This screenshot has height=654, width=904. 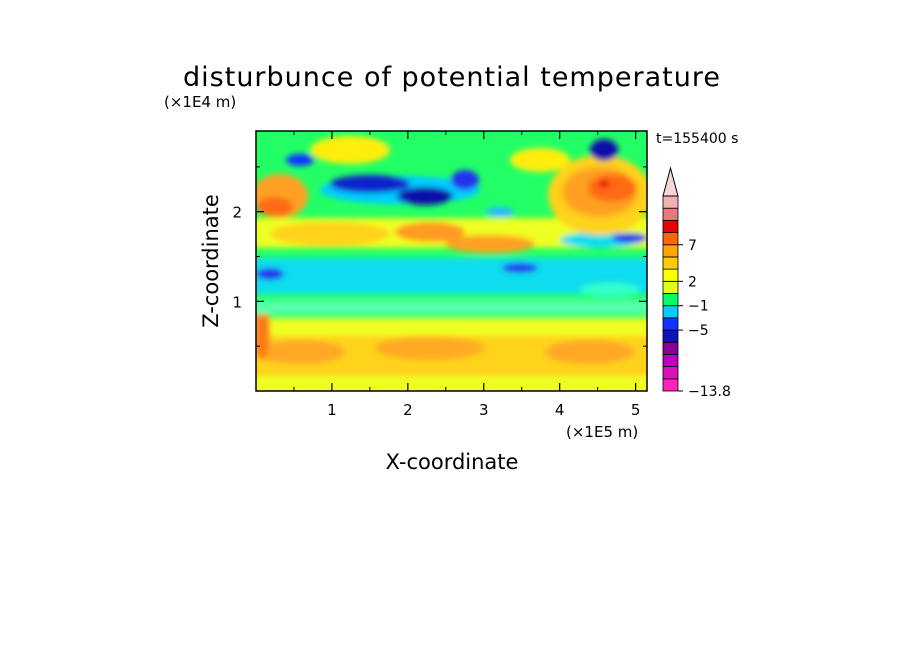 I want to click on y-axis-label: Z-coordinate, so click(x=211, y=261).